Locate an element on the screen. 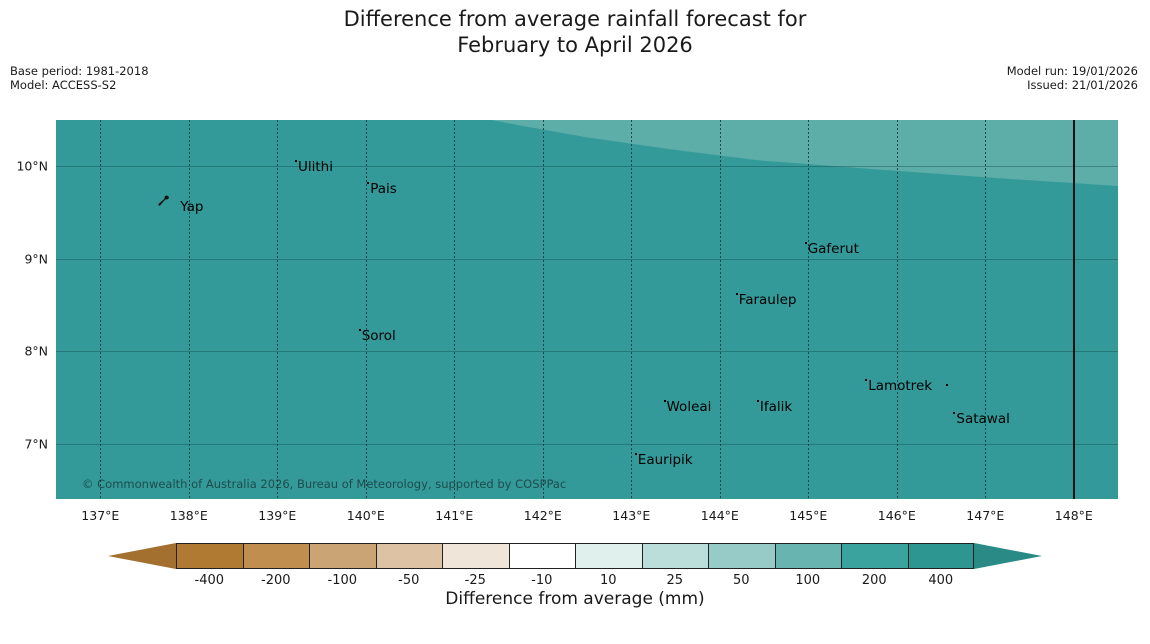 The height and width of the screenshot is (644, 1150). x-tick-143: 143°E is located at coordinates (631, 515).